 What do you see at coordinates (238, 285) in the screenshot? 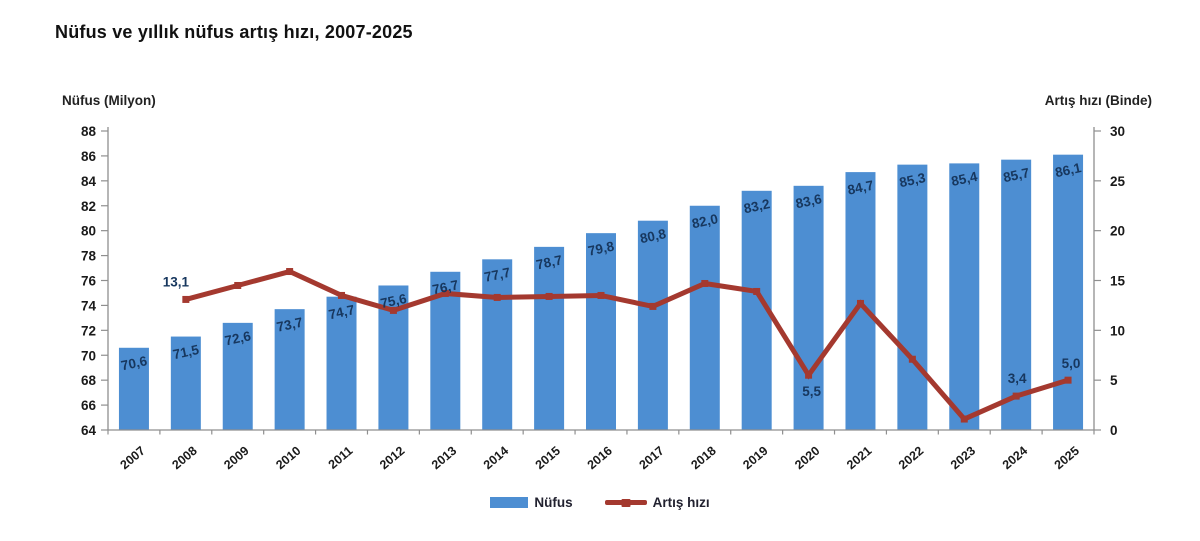
I see `growth-rate-marker-2009` at bounding box center [238, 285].